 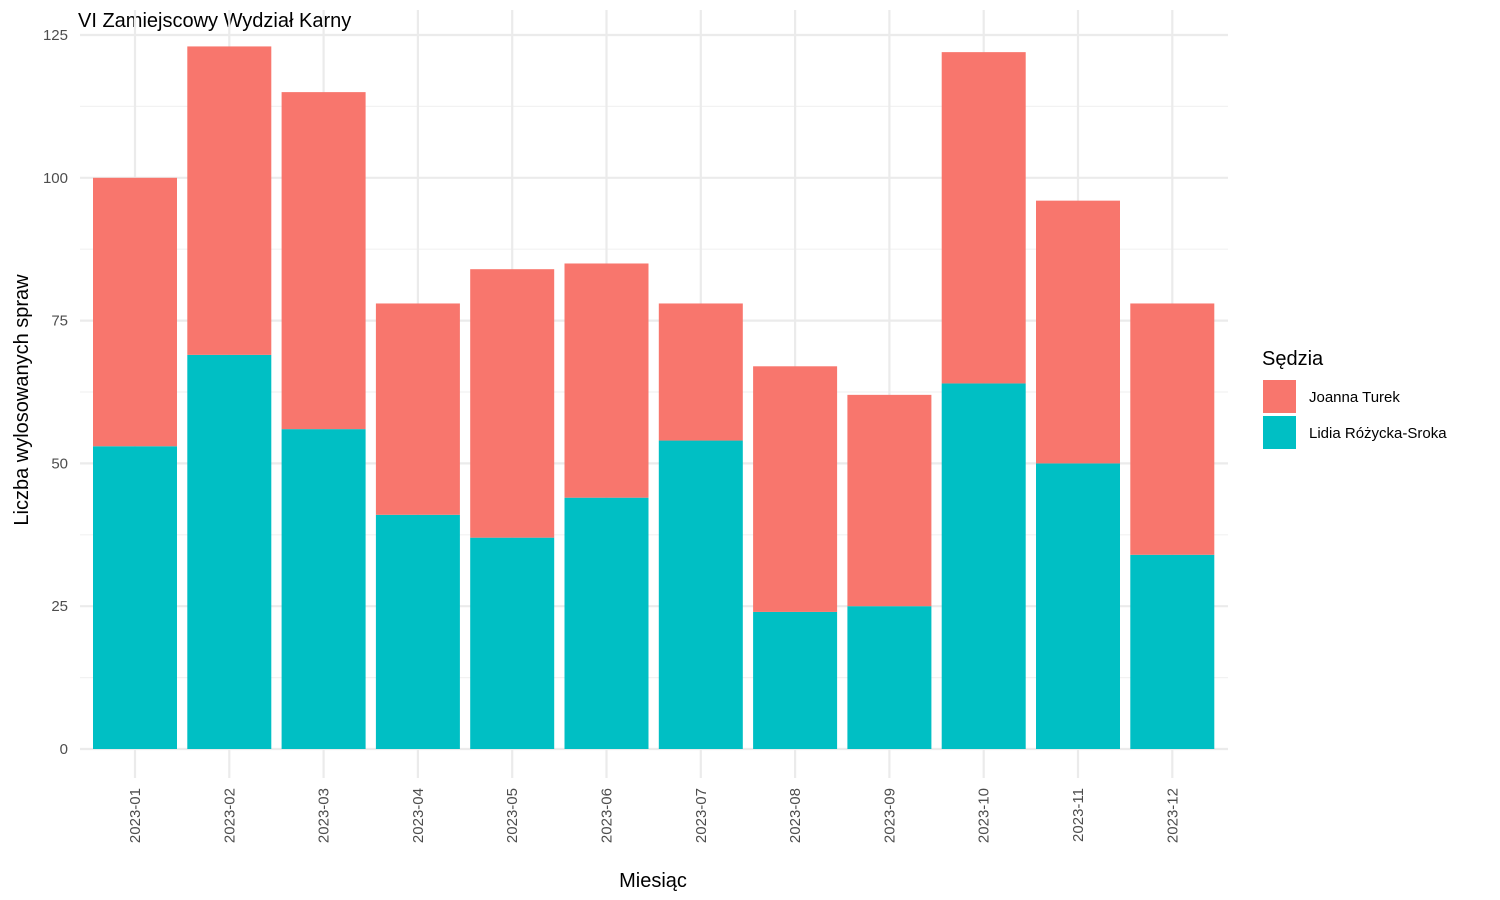 What do you see at coordinates (984, 815) in the screenshot?
I see `x-tick-label: 2023-10` at bounding box center [984, 815].